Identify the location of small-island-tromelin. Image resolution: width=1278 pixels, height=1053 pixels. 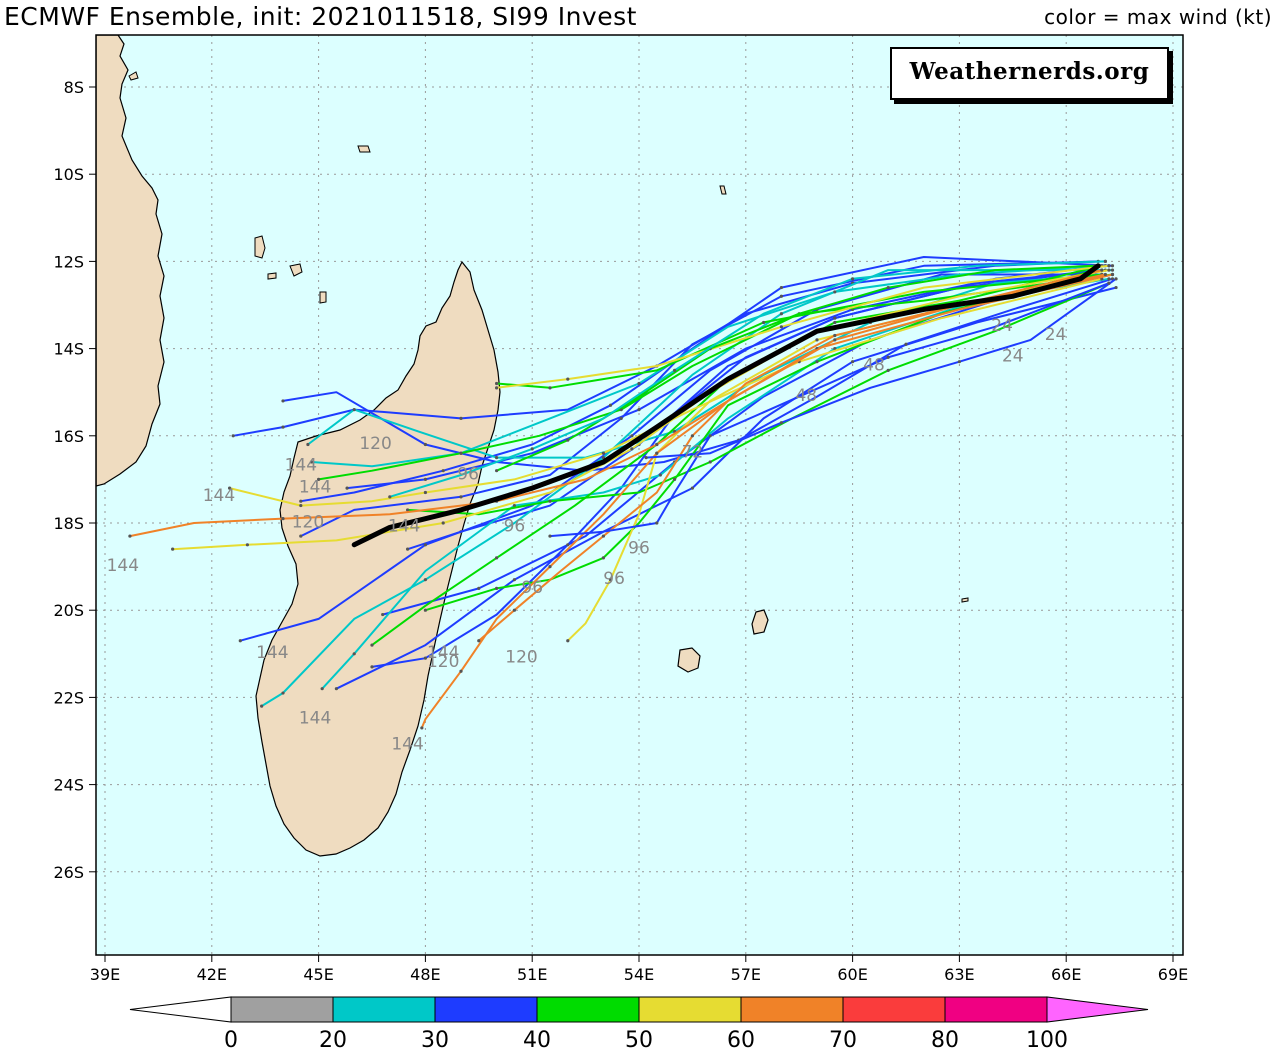
(133, 76).